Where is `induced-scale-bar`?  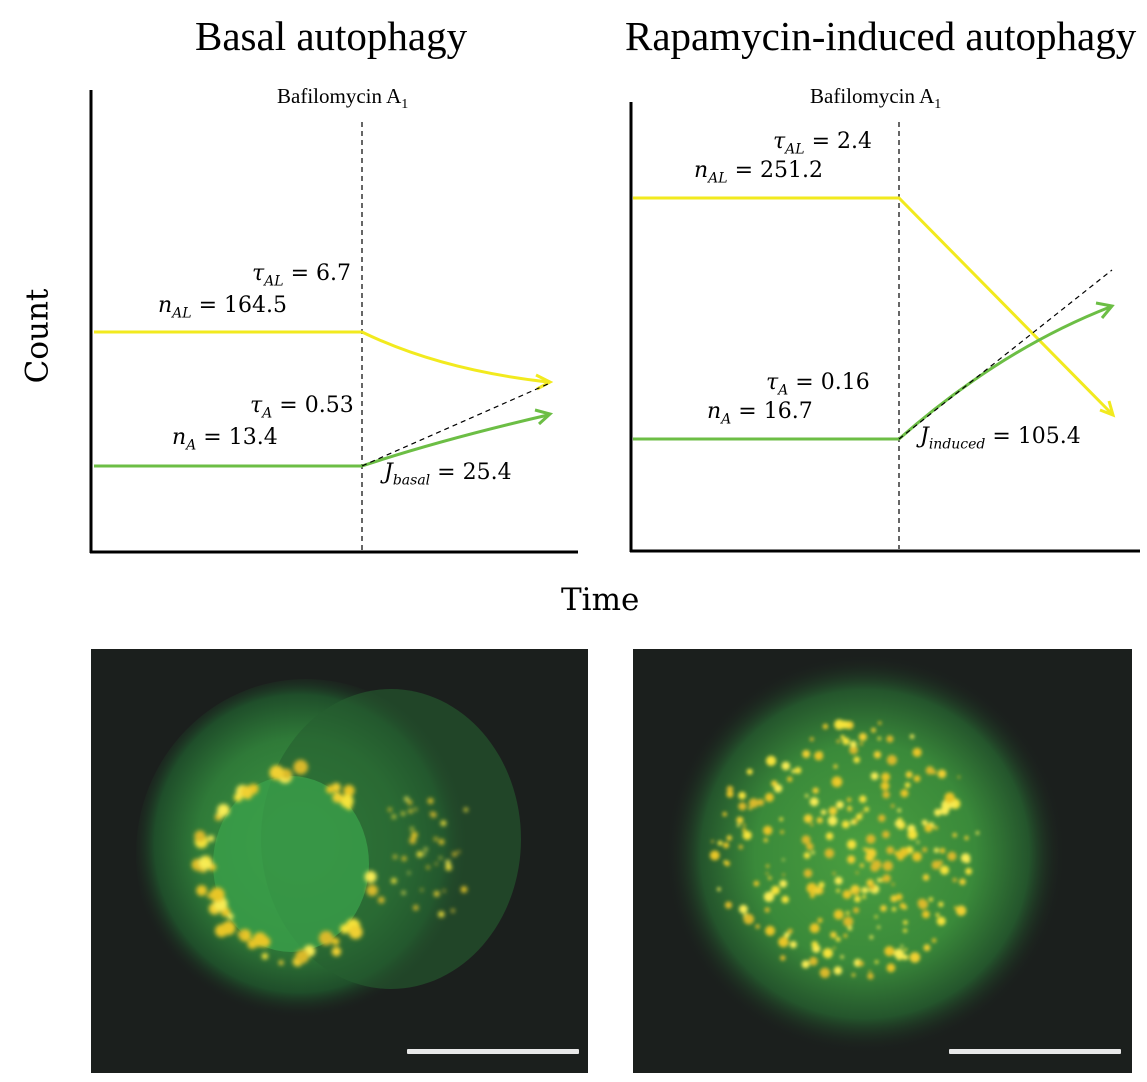 induced-scale-bar is located at coordinates (1035, 1051).